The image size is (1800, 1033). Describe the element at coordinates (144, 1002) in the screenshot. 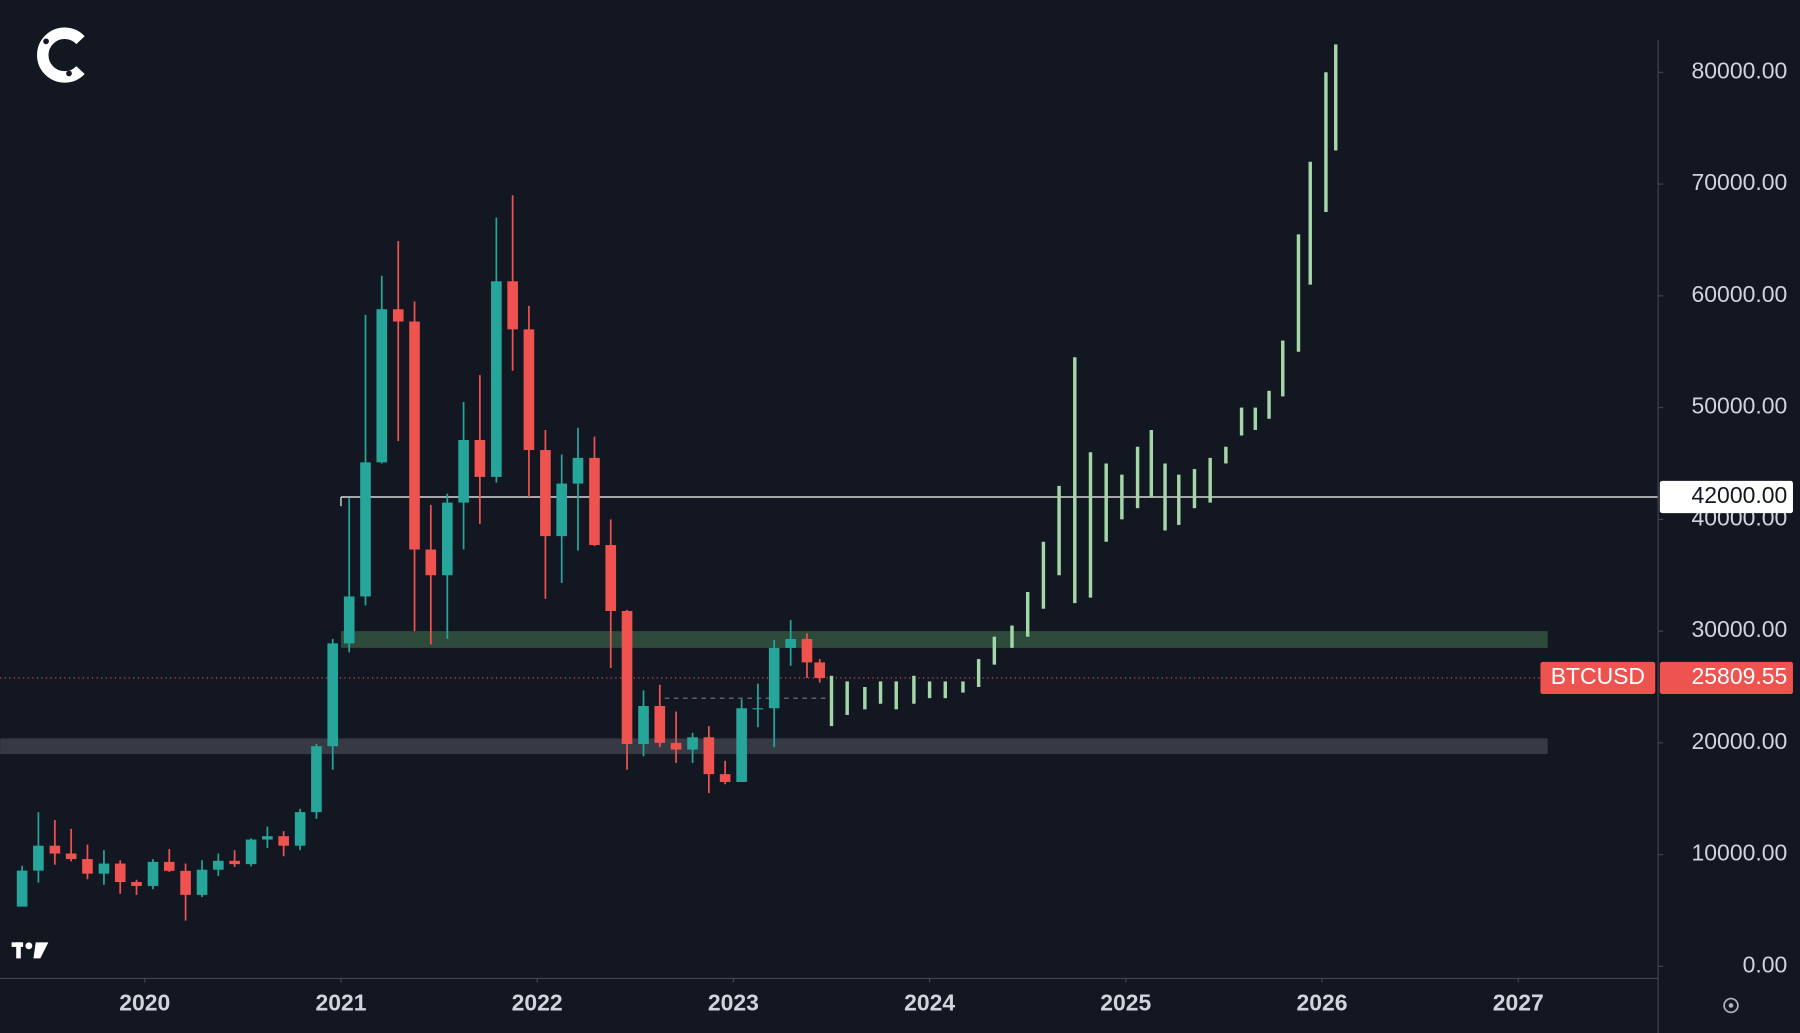

I see `x-tick-label: 2020` at that location.